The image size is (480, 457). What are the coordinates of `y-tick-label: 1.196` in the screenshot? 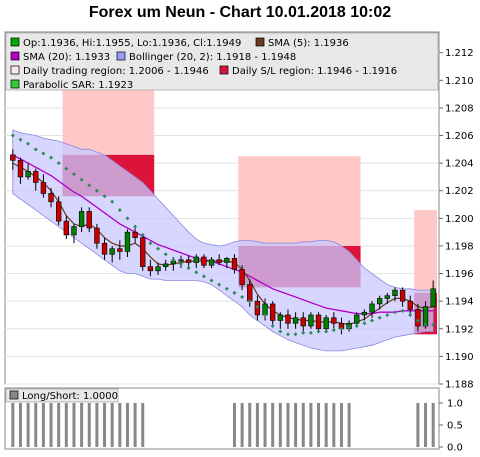 It's located at (459, 274).